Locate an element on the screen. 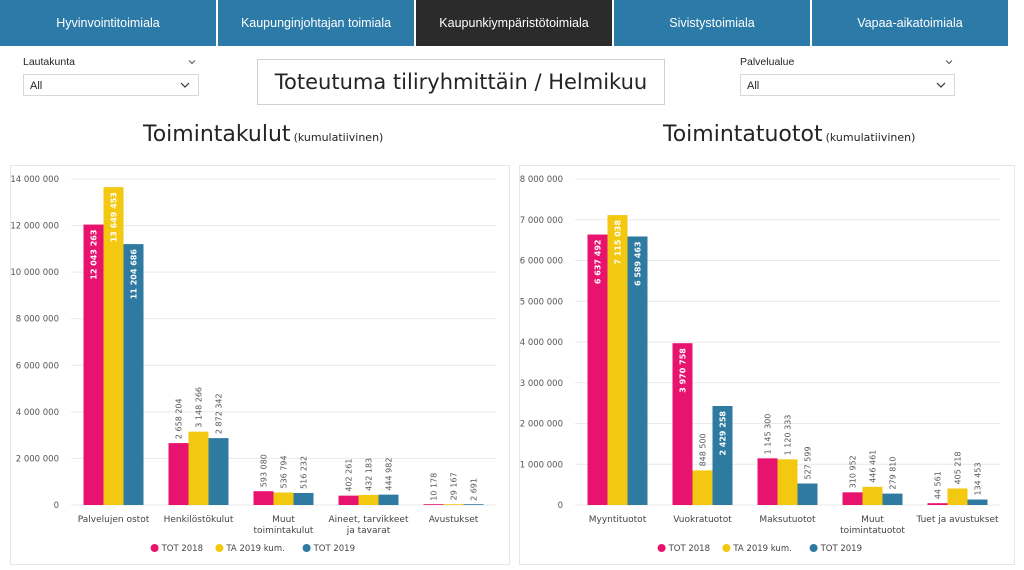 The width and height of the screenshot is (1024, 570). data-label: 1 120 333 is located at coordinates (788, 435).